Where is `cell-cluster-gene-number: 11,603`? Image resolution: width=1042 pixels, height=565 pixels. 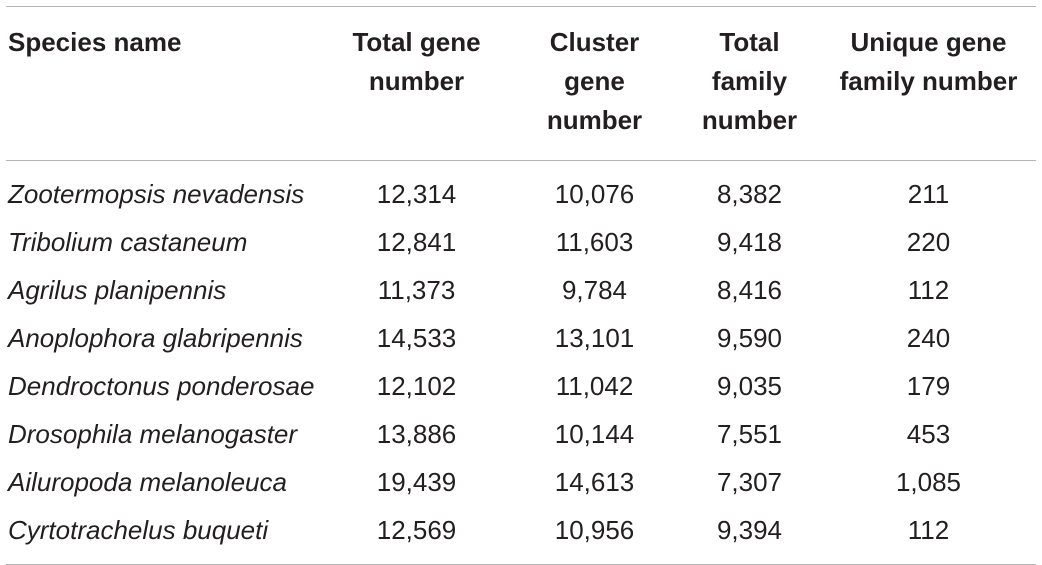 cell-cluster-gene-number: 11,603 is located at coordinates (594, 242).